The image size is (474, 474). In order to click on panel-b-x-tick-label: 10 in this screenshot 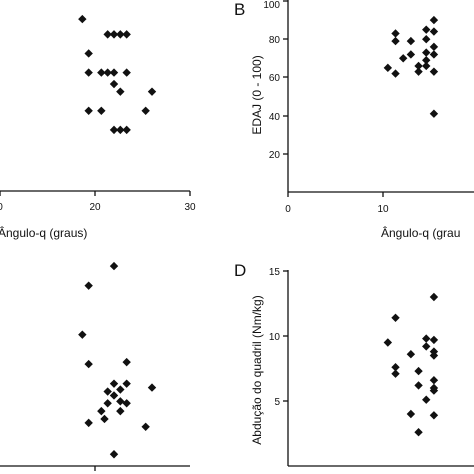, I will do `click(383, 209)`.